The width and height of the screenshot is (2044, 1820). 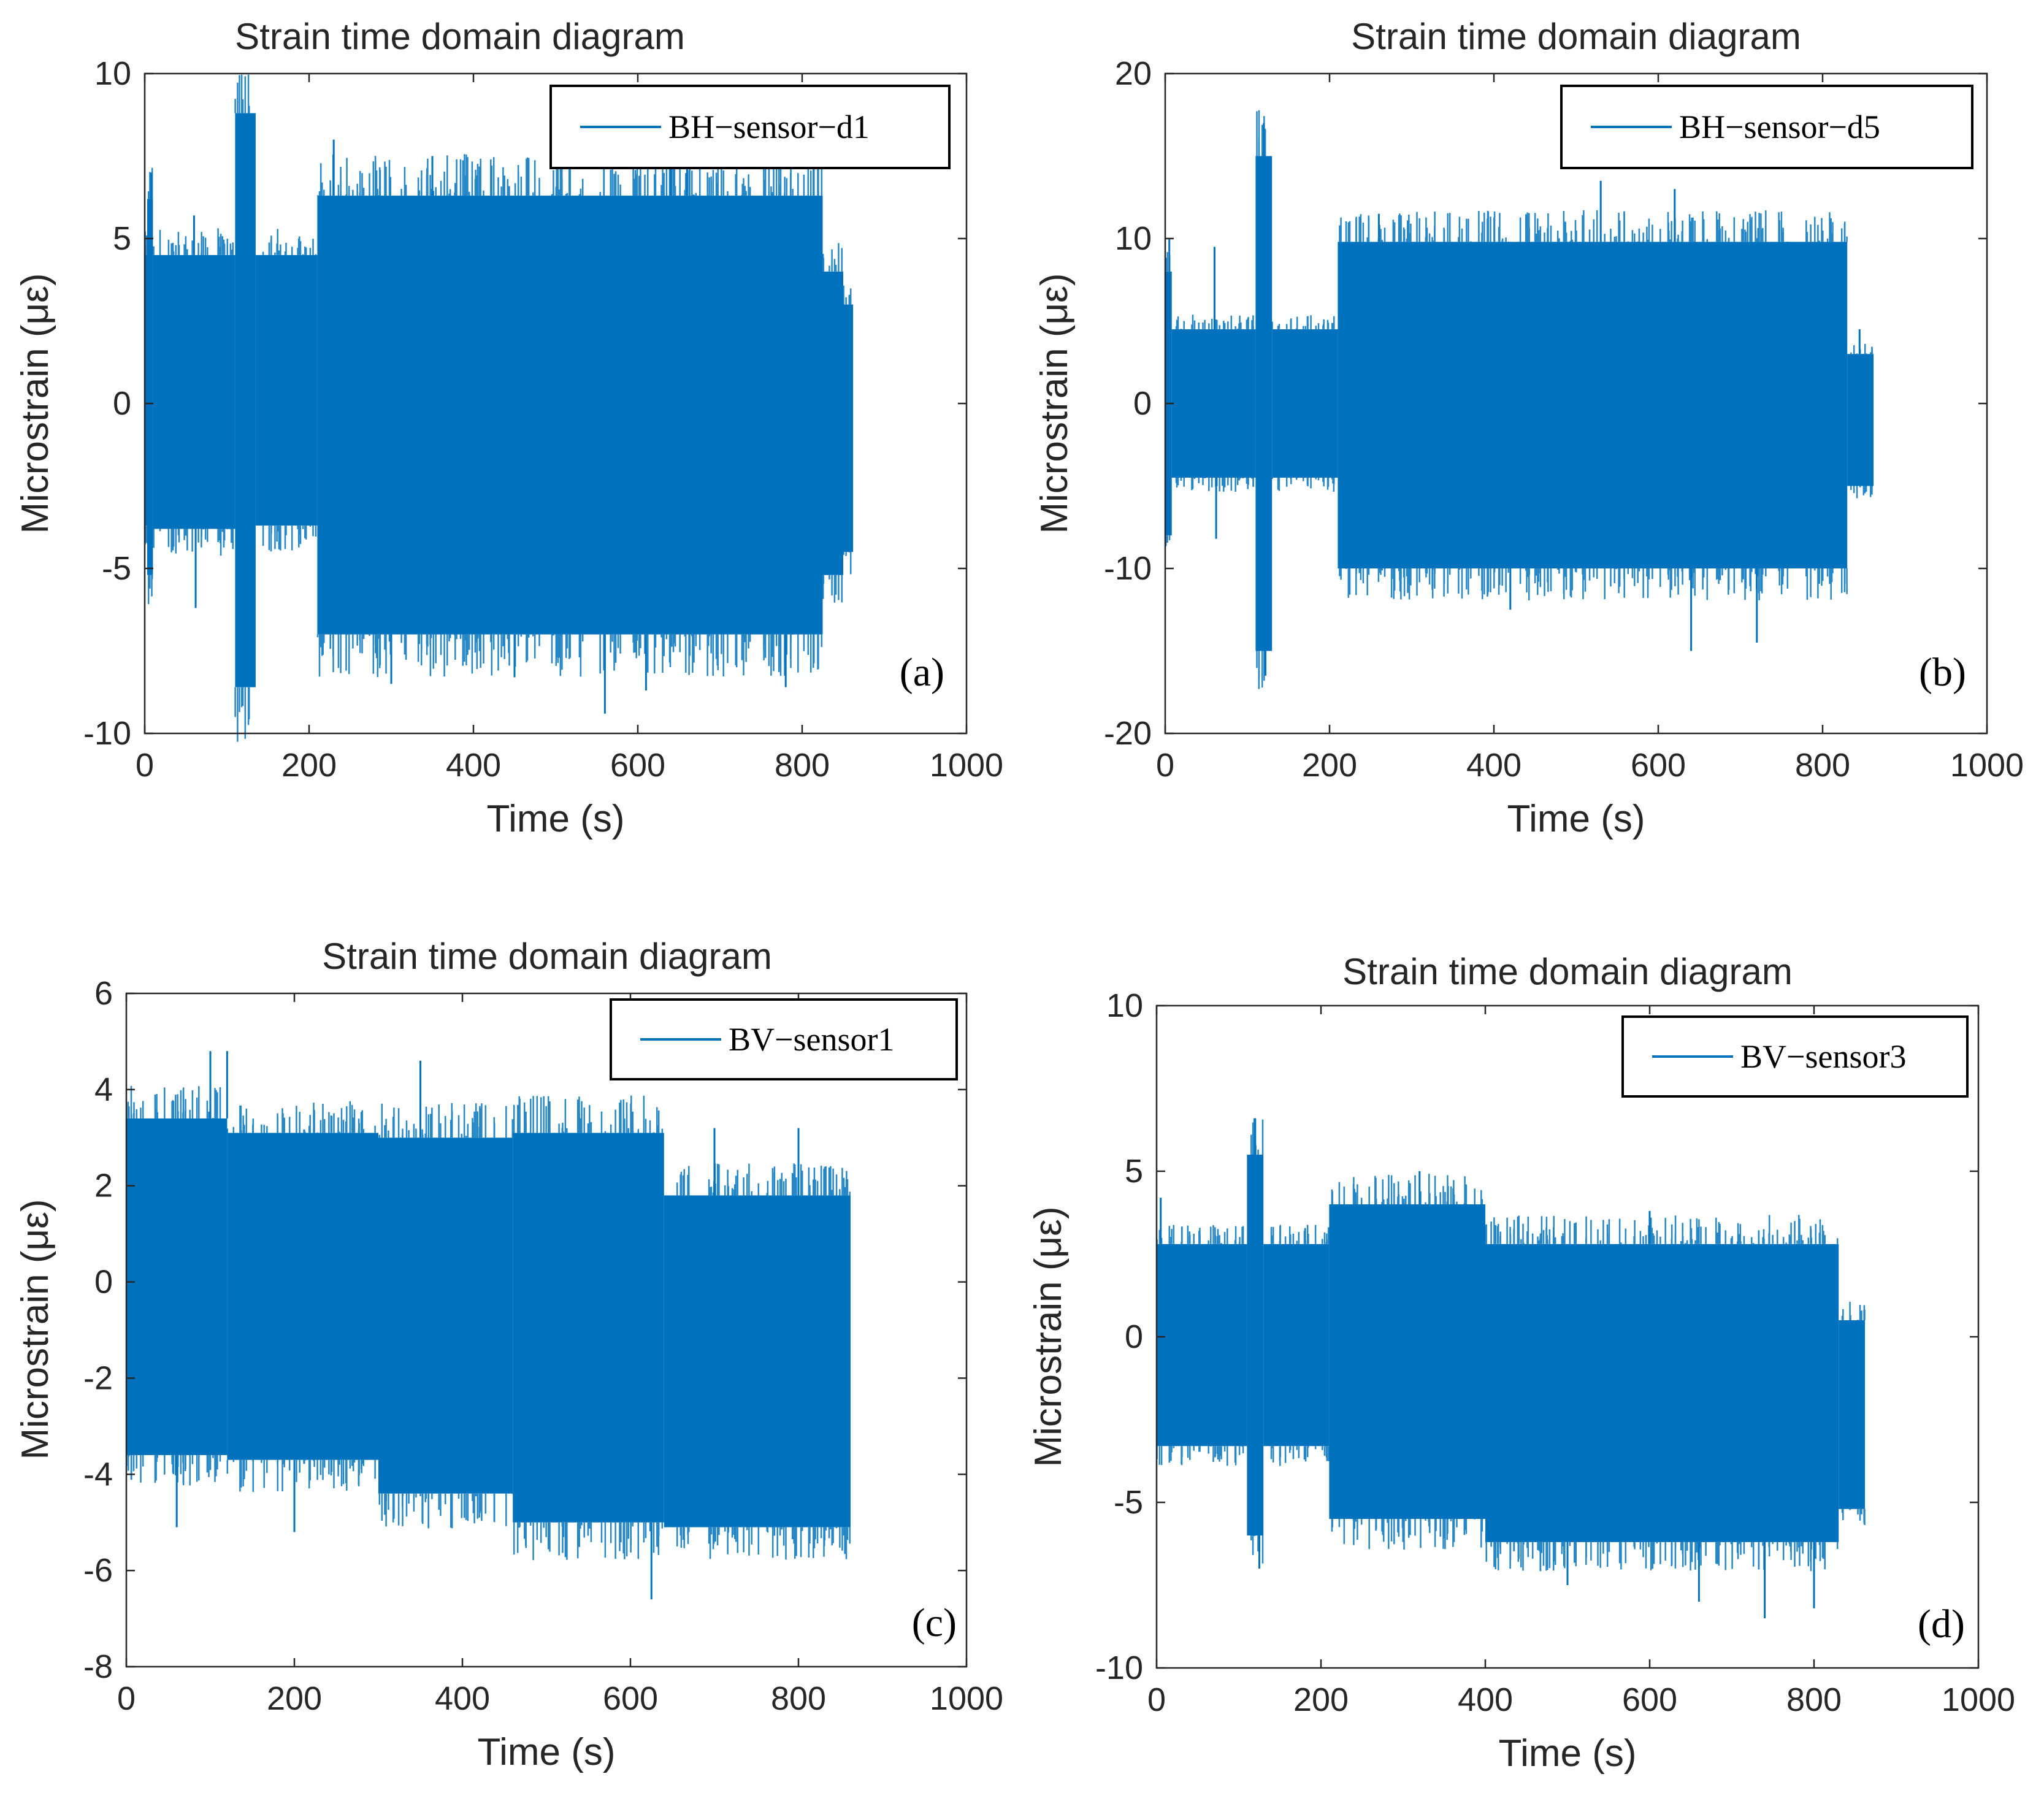 I want to click on legend-entry: BV−sensor1, so click(x=811, y=1039).